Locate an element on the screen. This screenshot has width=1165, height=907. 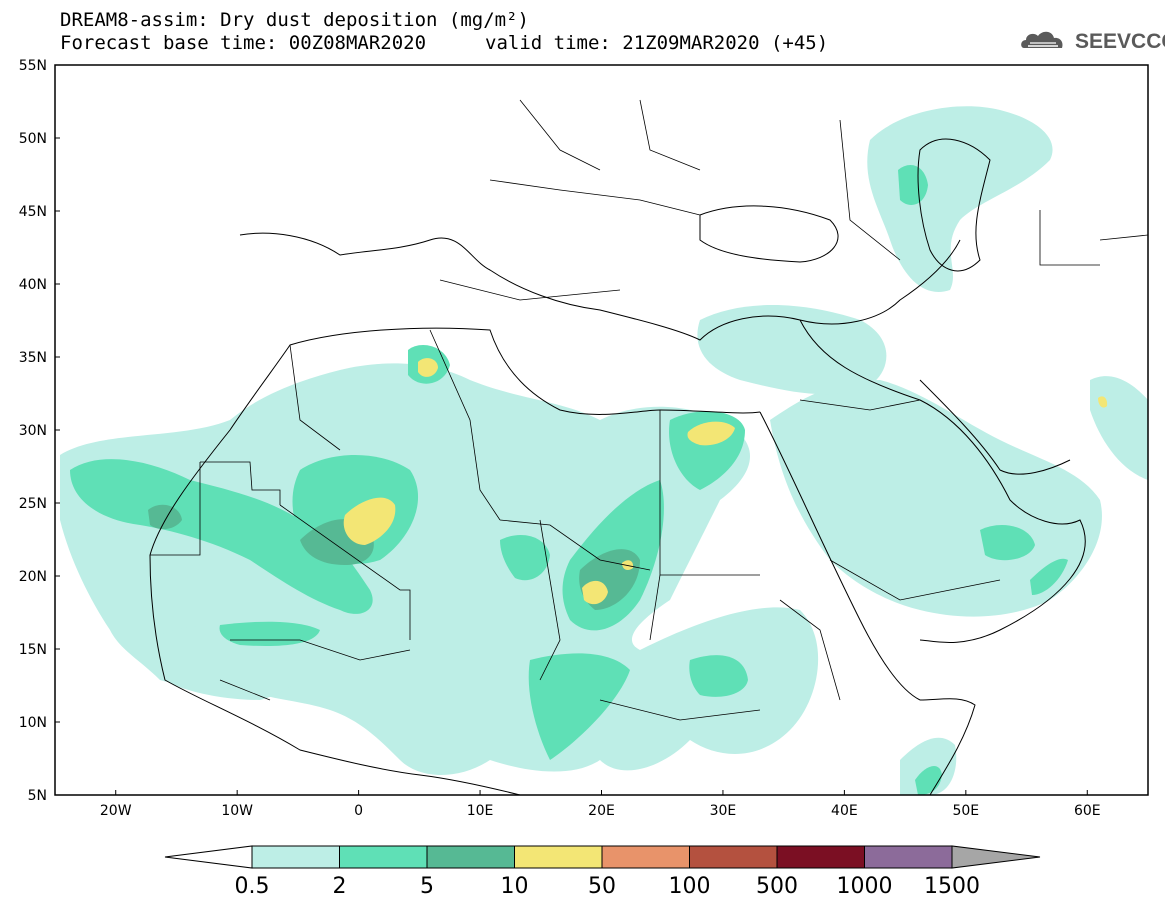
lon-label: 30E is located at coordinates (723, 811).